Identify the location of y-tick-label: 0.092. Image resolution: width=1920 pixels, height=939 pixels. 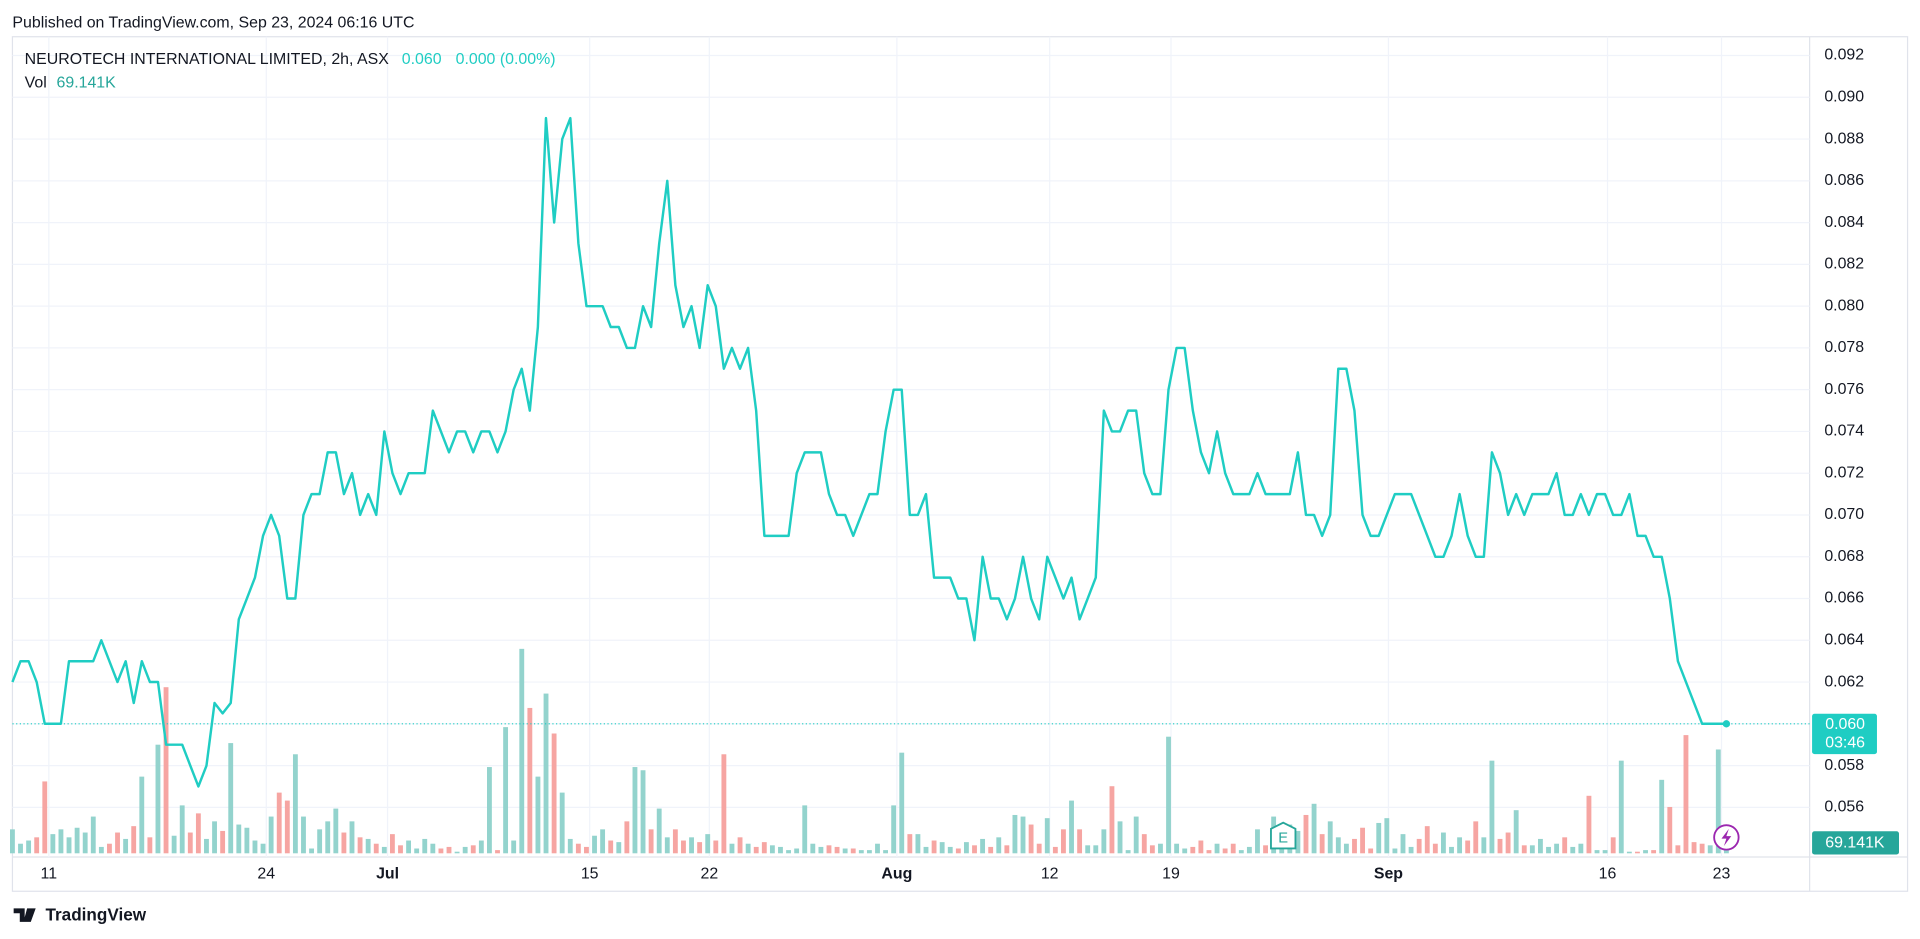
(1844, 55).